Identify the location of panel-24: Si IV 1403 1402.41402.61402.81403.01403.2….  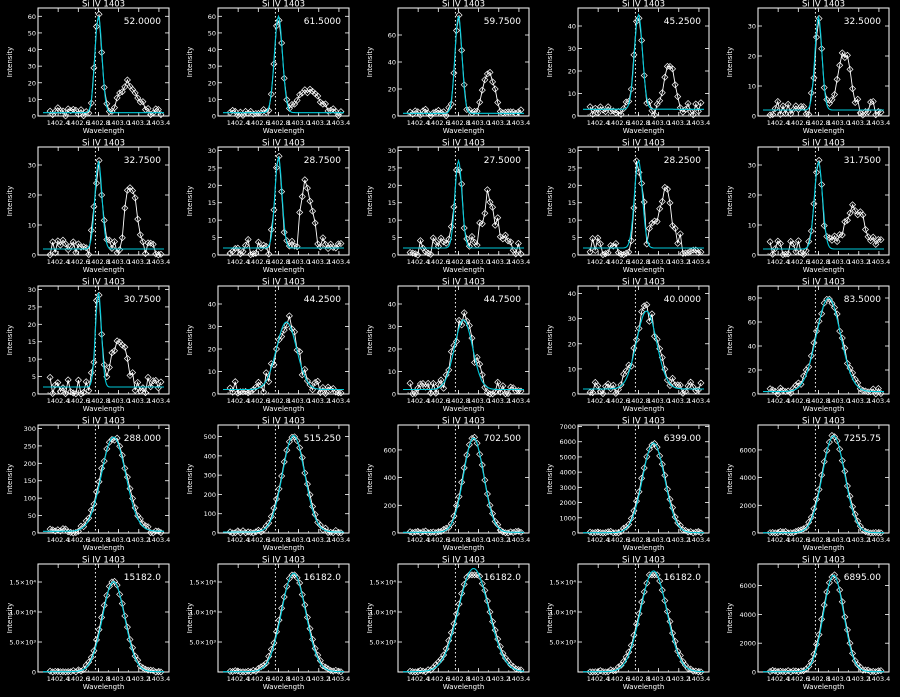
(628, 624).